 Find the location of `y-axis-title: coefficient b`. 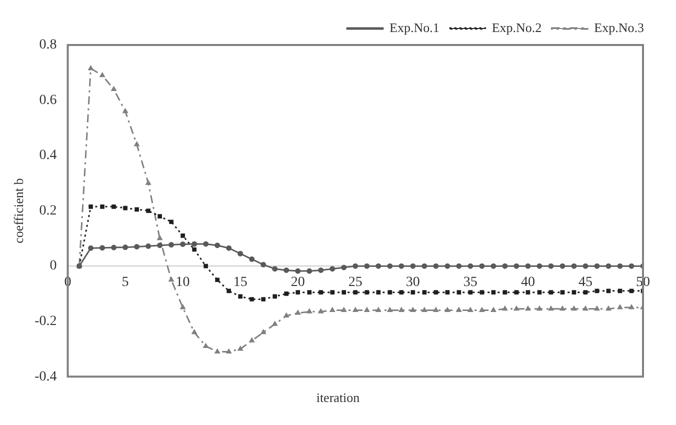

y-axis-title: coefficient b is located at coordinates (18, 211).